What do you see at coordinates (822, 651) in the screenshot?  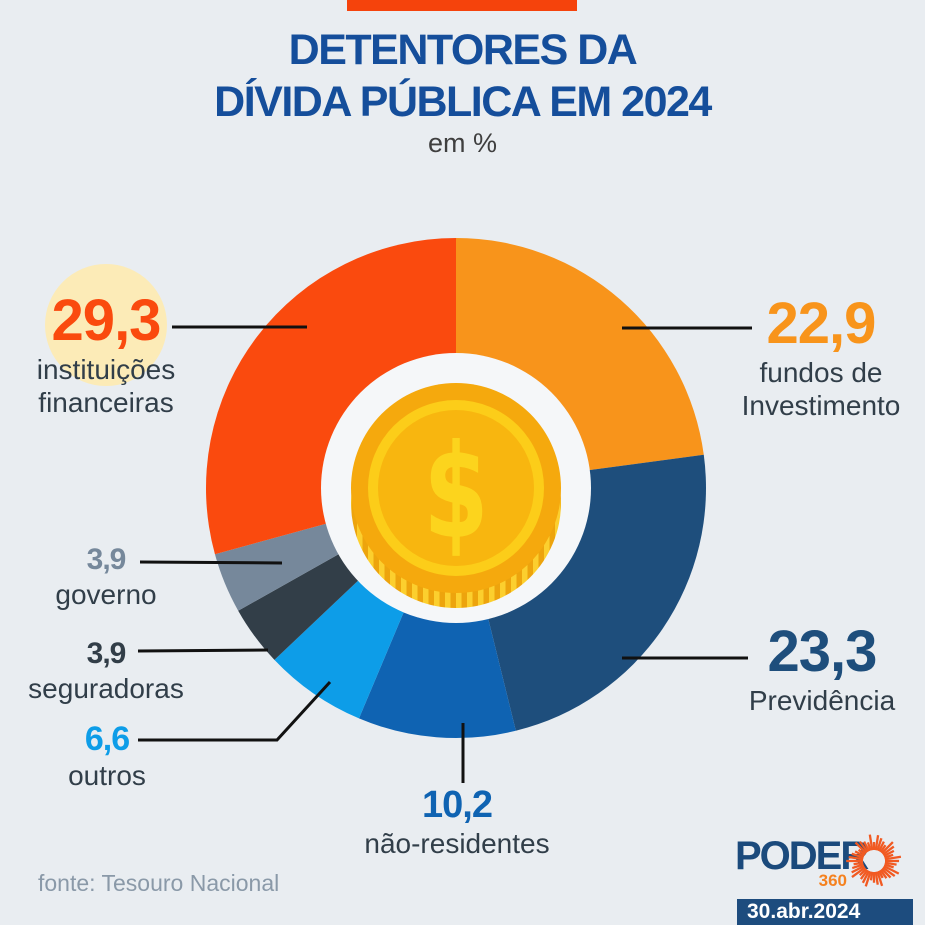 I see `value-previdencia: 23,3` at bounding box center [822, 651].